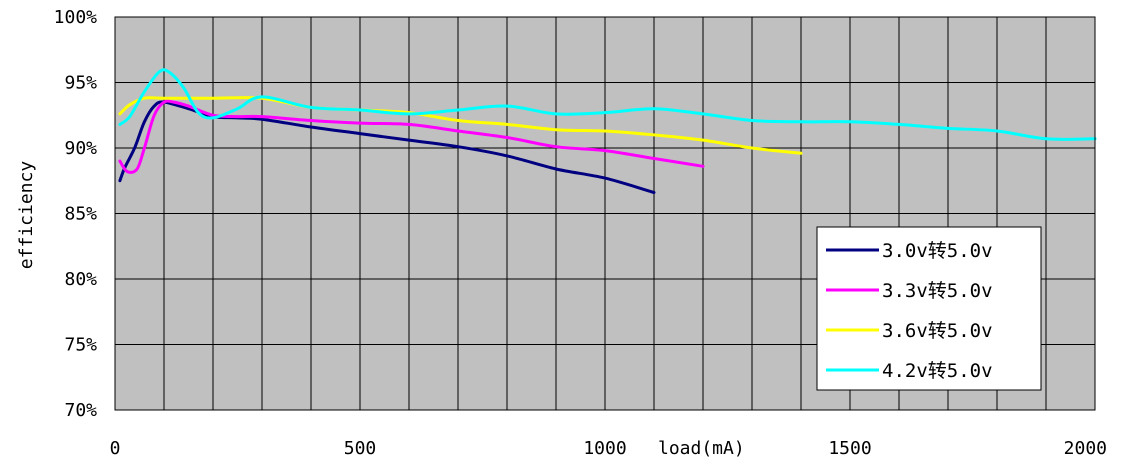 The width and height of the screenshot is (1124, 466). I want to click on legend: 3.0v转5.0v 3.3v转5.0v 3.6v转5.0v 4.2v转5.0v, so click(929, 308).